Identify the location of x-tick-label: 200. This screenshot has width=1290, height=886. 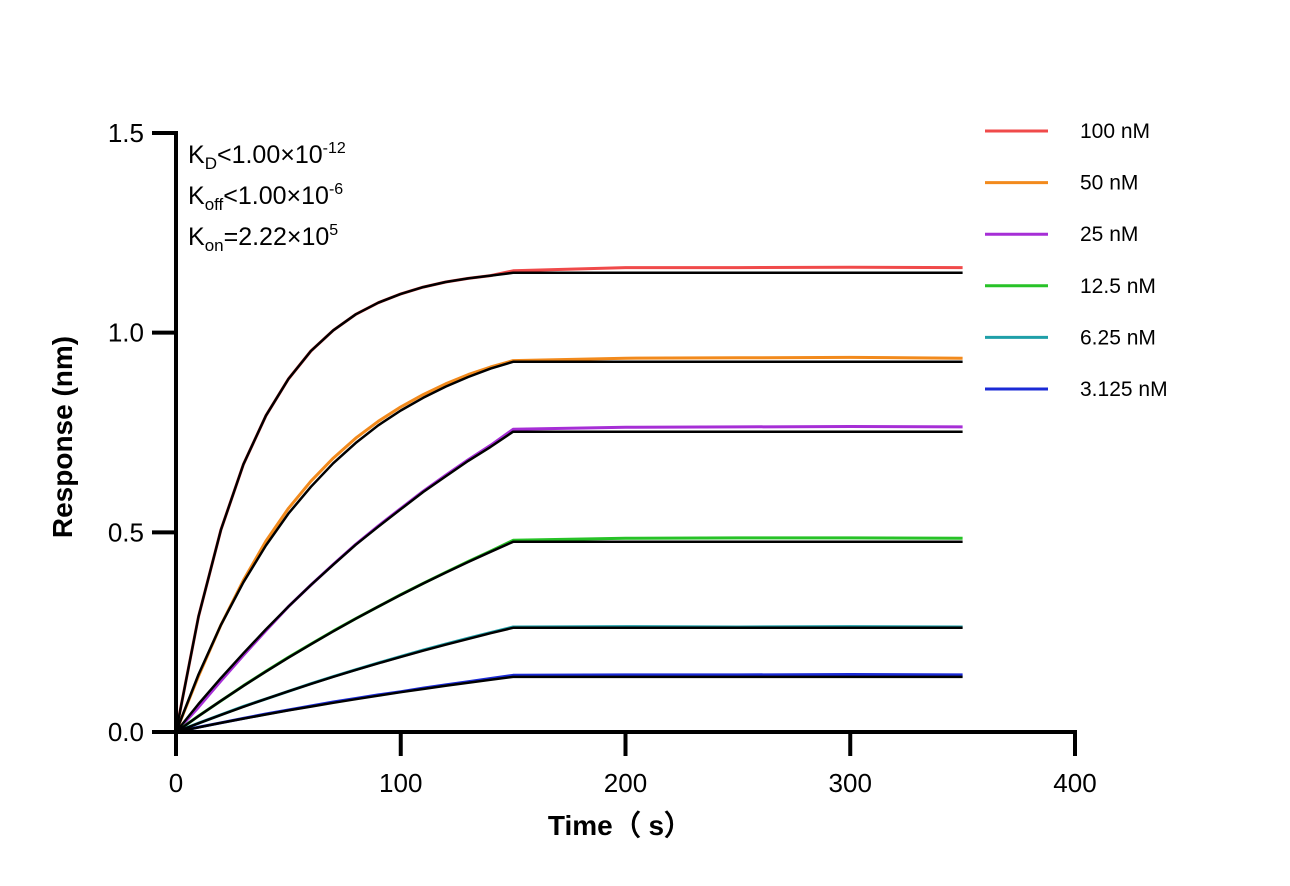
(625, 783).